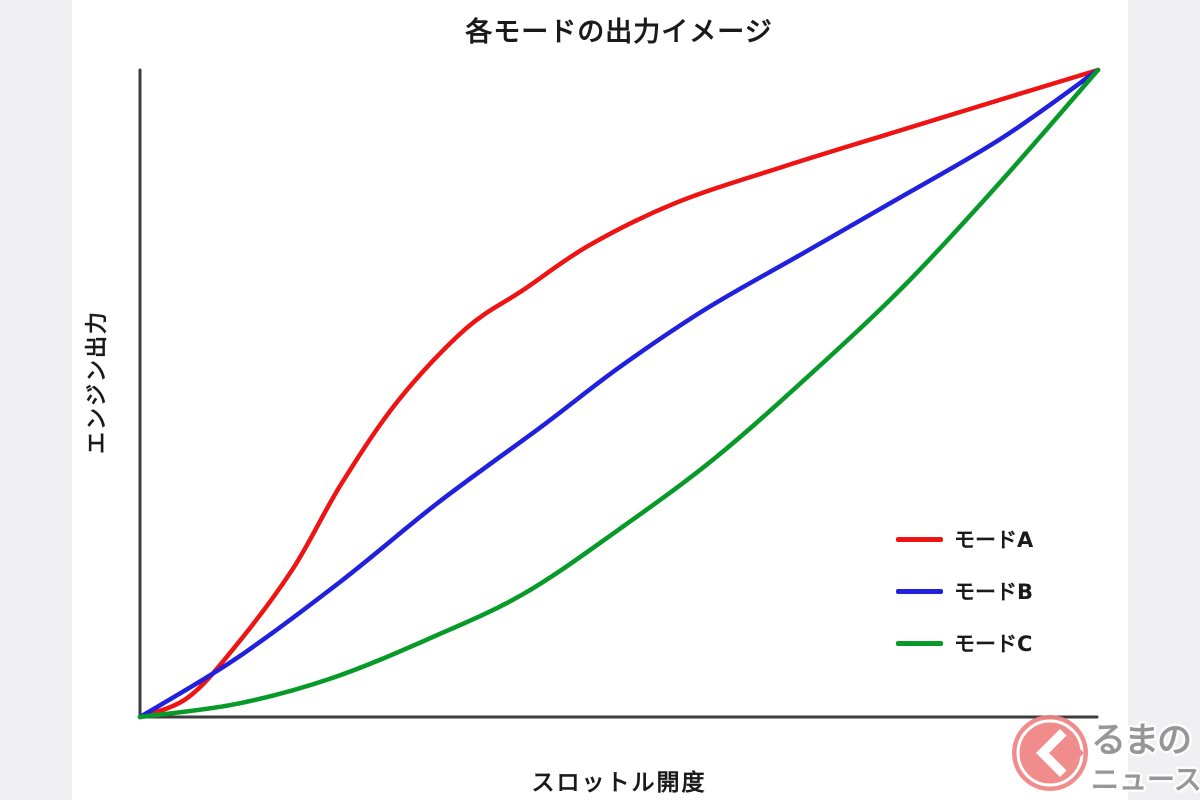  I want to click on legend-item-mode-a: モードA, so click(964, 539).